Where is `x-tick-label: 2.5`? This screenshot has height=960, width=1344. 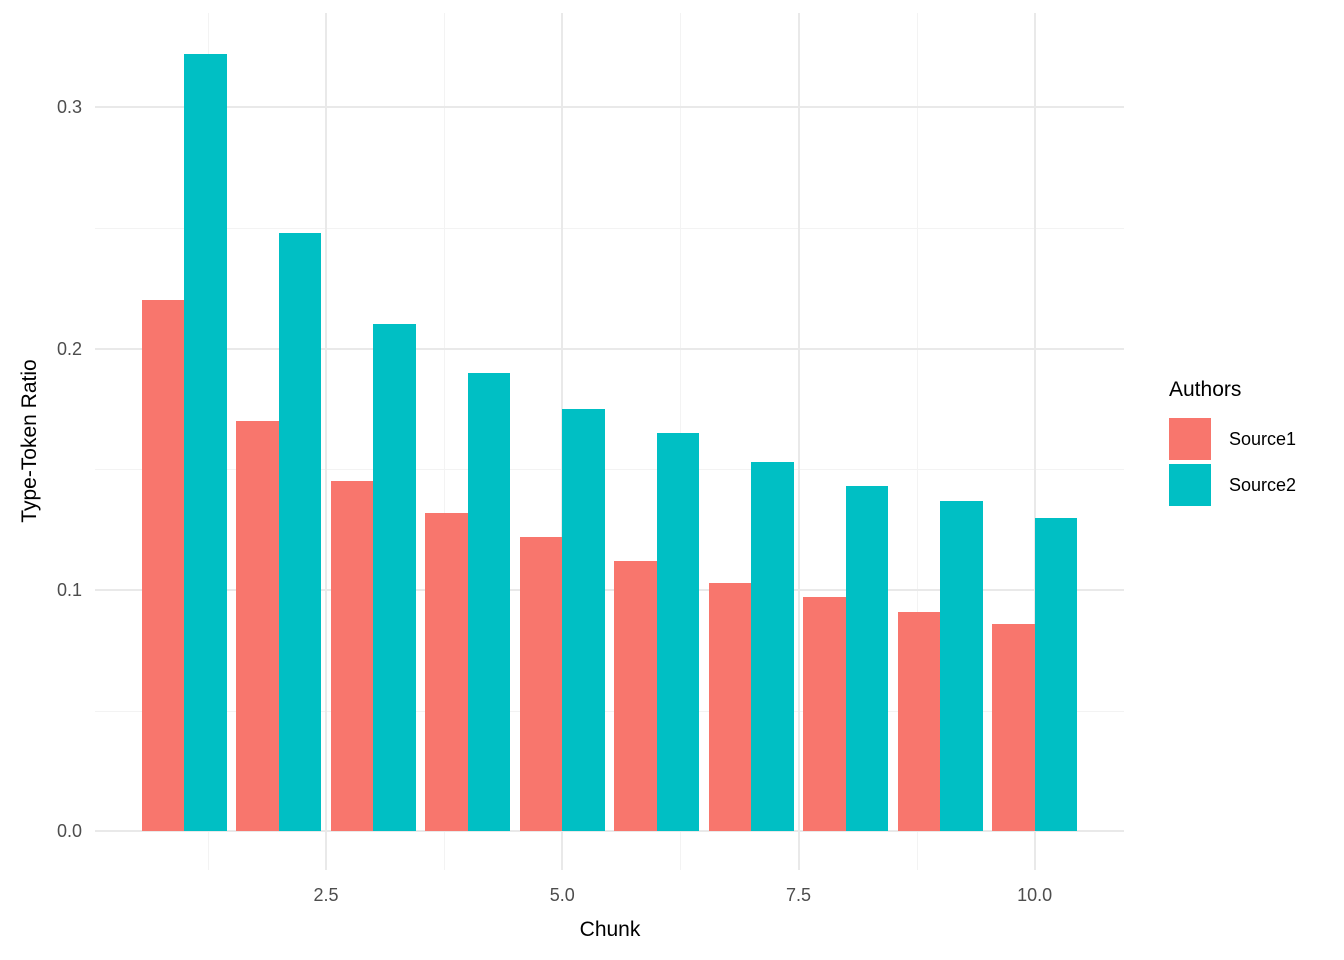
x-tick-label: 2.5 is located at coordinates (326, 895).